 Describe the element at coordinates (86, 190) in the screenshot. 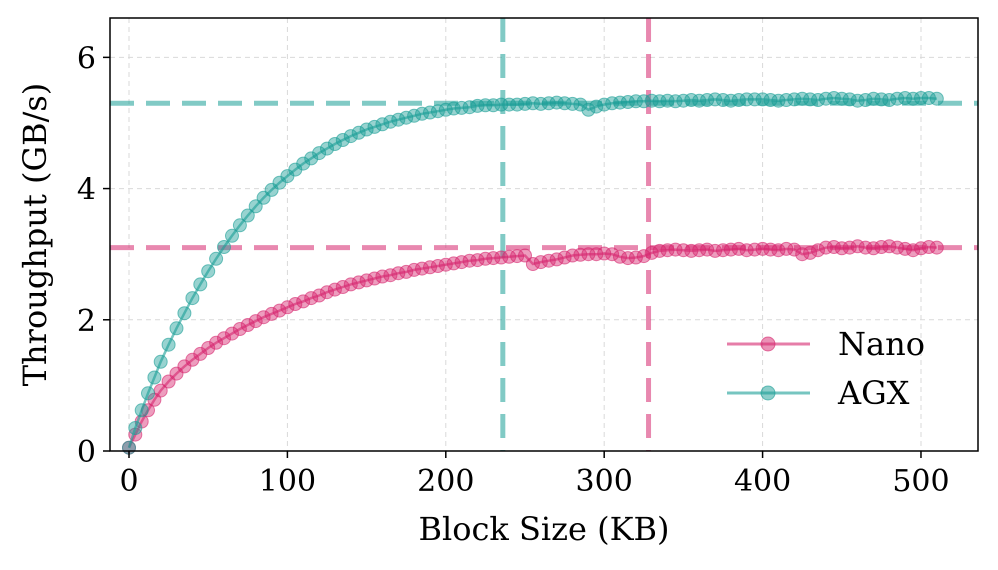

I see `y-tick-label: 4` at that location.